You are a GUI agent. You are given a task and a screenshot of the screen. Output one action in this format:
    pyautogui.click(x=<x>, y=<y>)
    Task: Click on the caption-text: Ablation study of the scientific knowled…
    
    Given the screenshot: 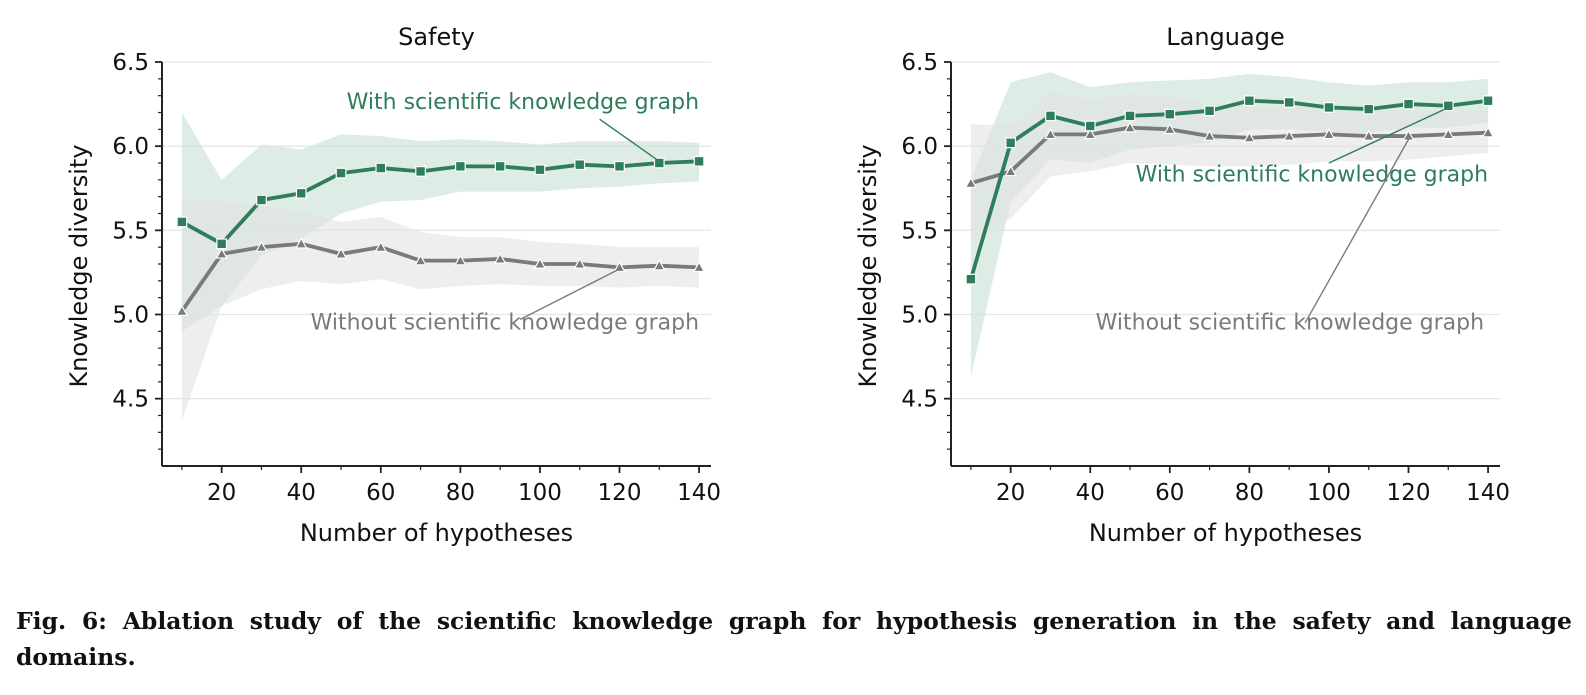 What is the action you would take?
    pyautogui.click(x=794, y=639)
    